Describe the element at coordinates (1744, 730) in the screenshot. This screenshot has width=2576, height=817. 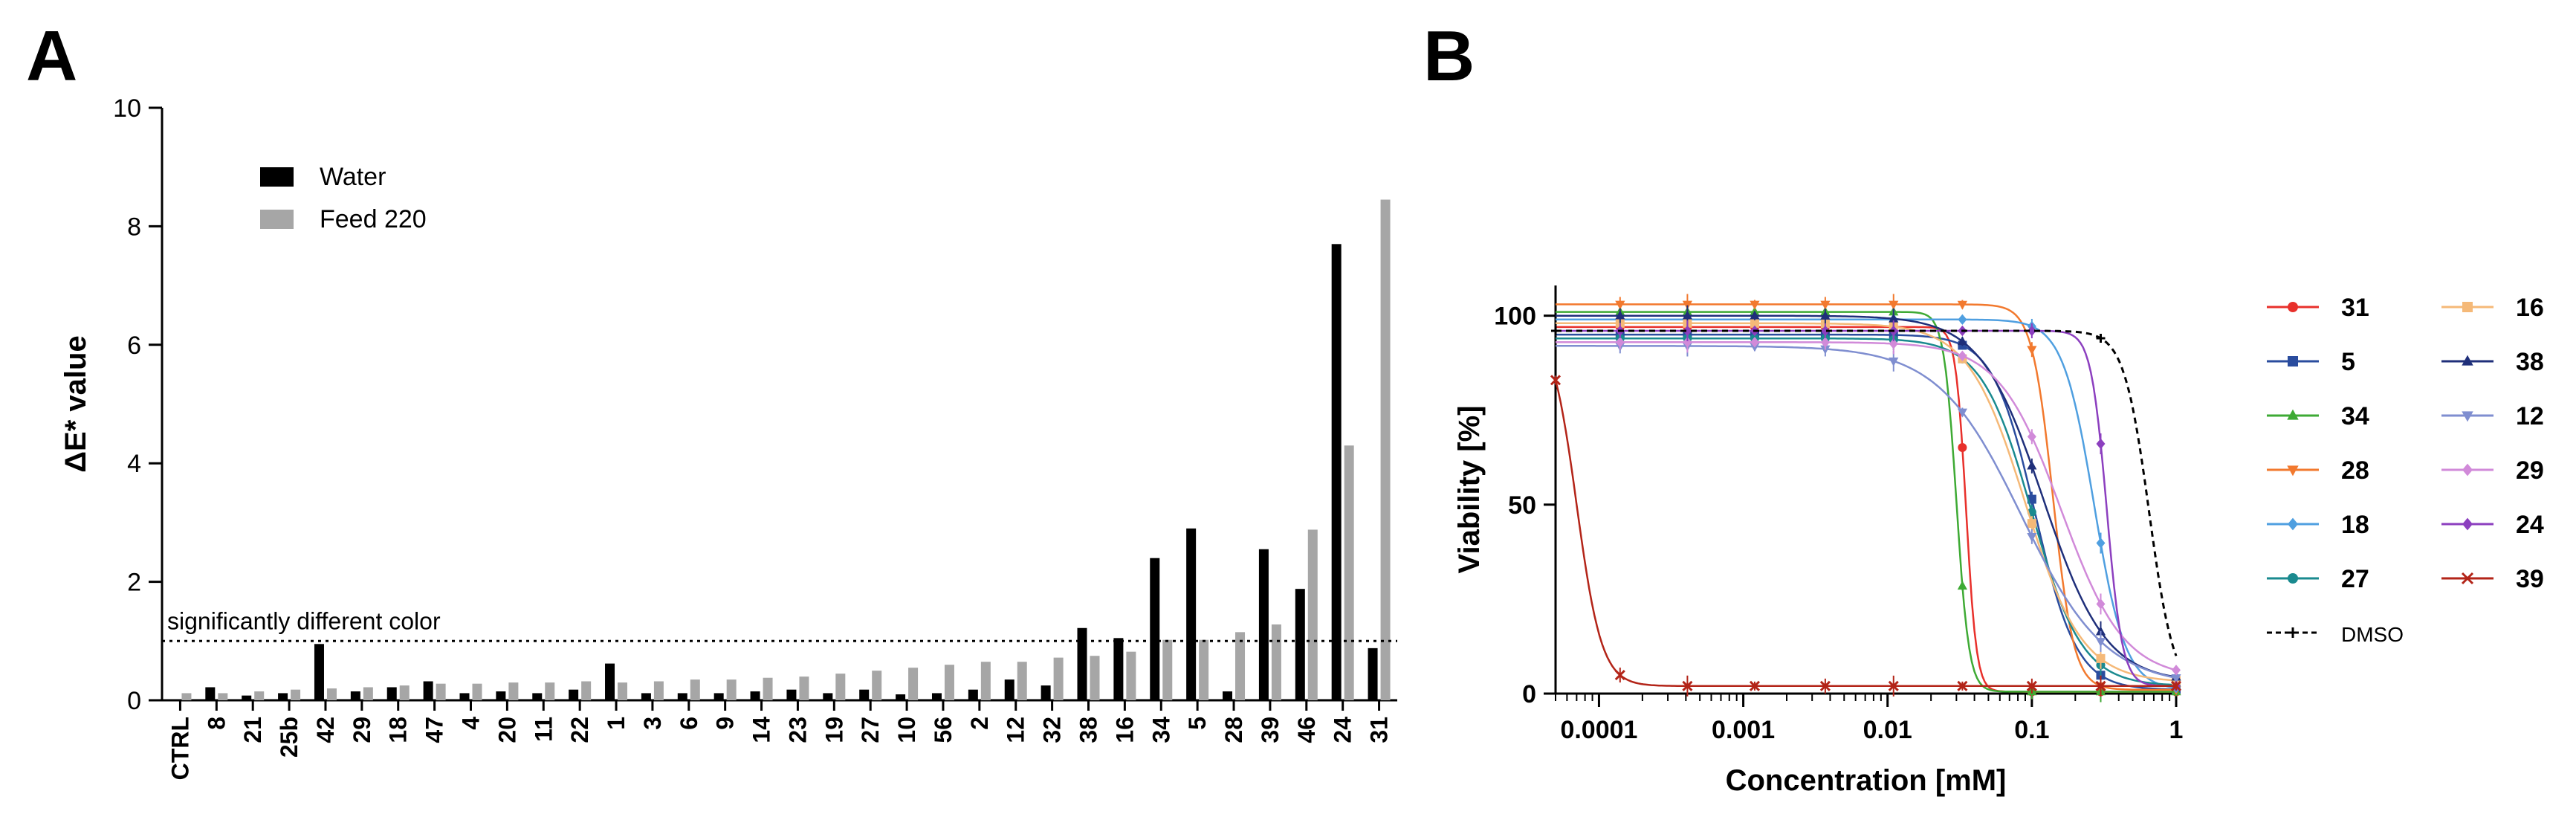
I see `x-tick-label: 0.001` at that location.